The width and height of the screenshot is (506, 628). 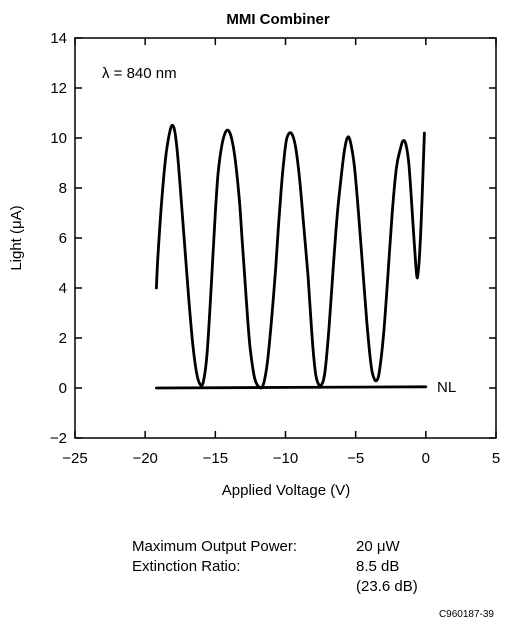 I want to click on y-tick-label: 8, so click(x=63, y=188).